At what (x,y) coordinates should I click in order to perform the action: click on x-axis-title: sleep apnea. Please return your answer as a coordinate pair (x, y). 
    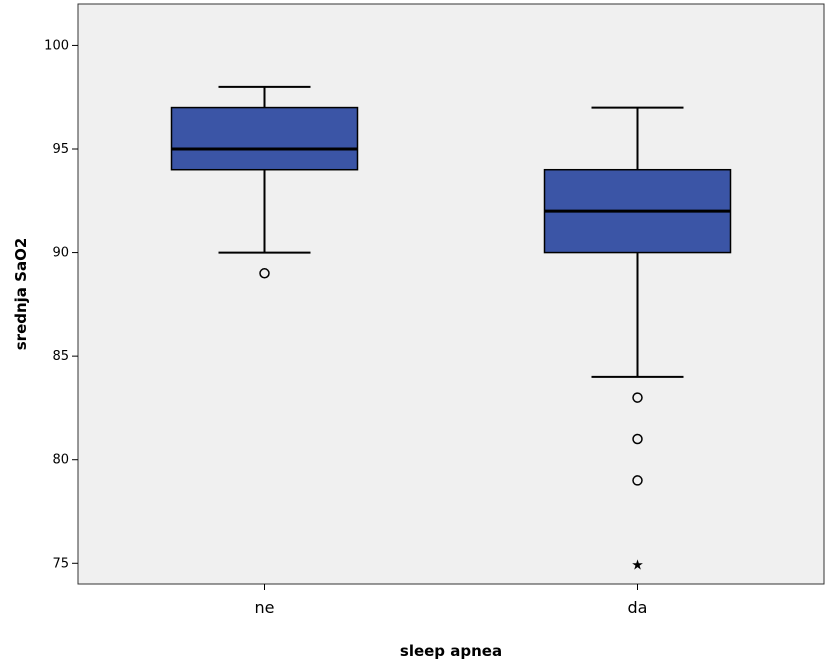
    Looking at the image, I should click on (451, 651).